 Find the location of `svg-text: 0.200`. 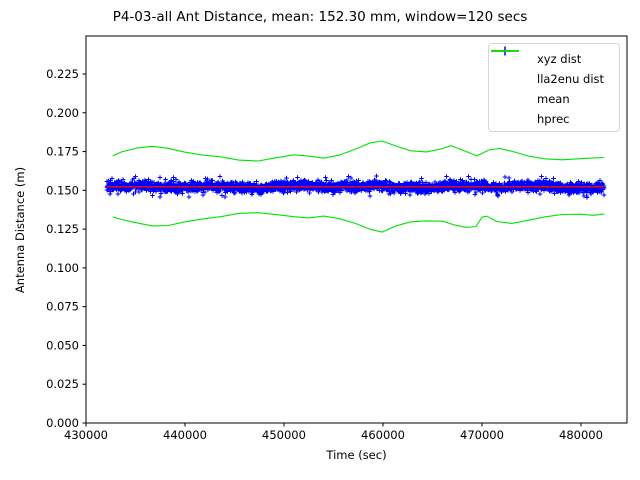

svg-text: 0.200 is located at coordinates (62, 113).